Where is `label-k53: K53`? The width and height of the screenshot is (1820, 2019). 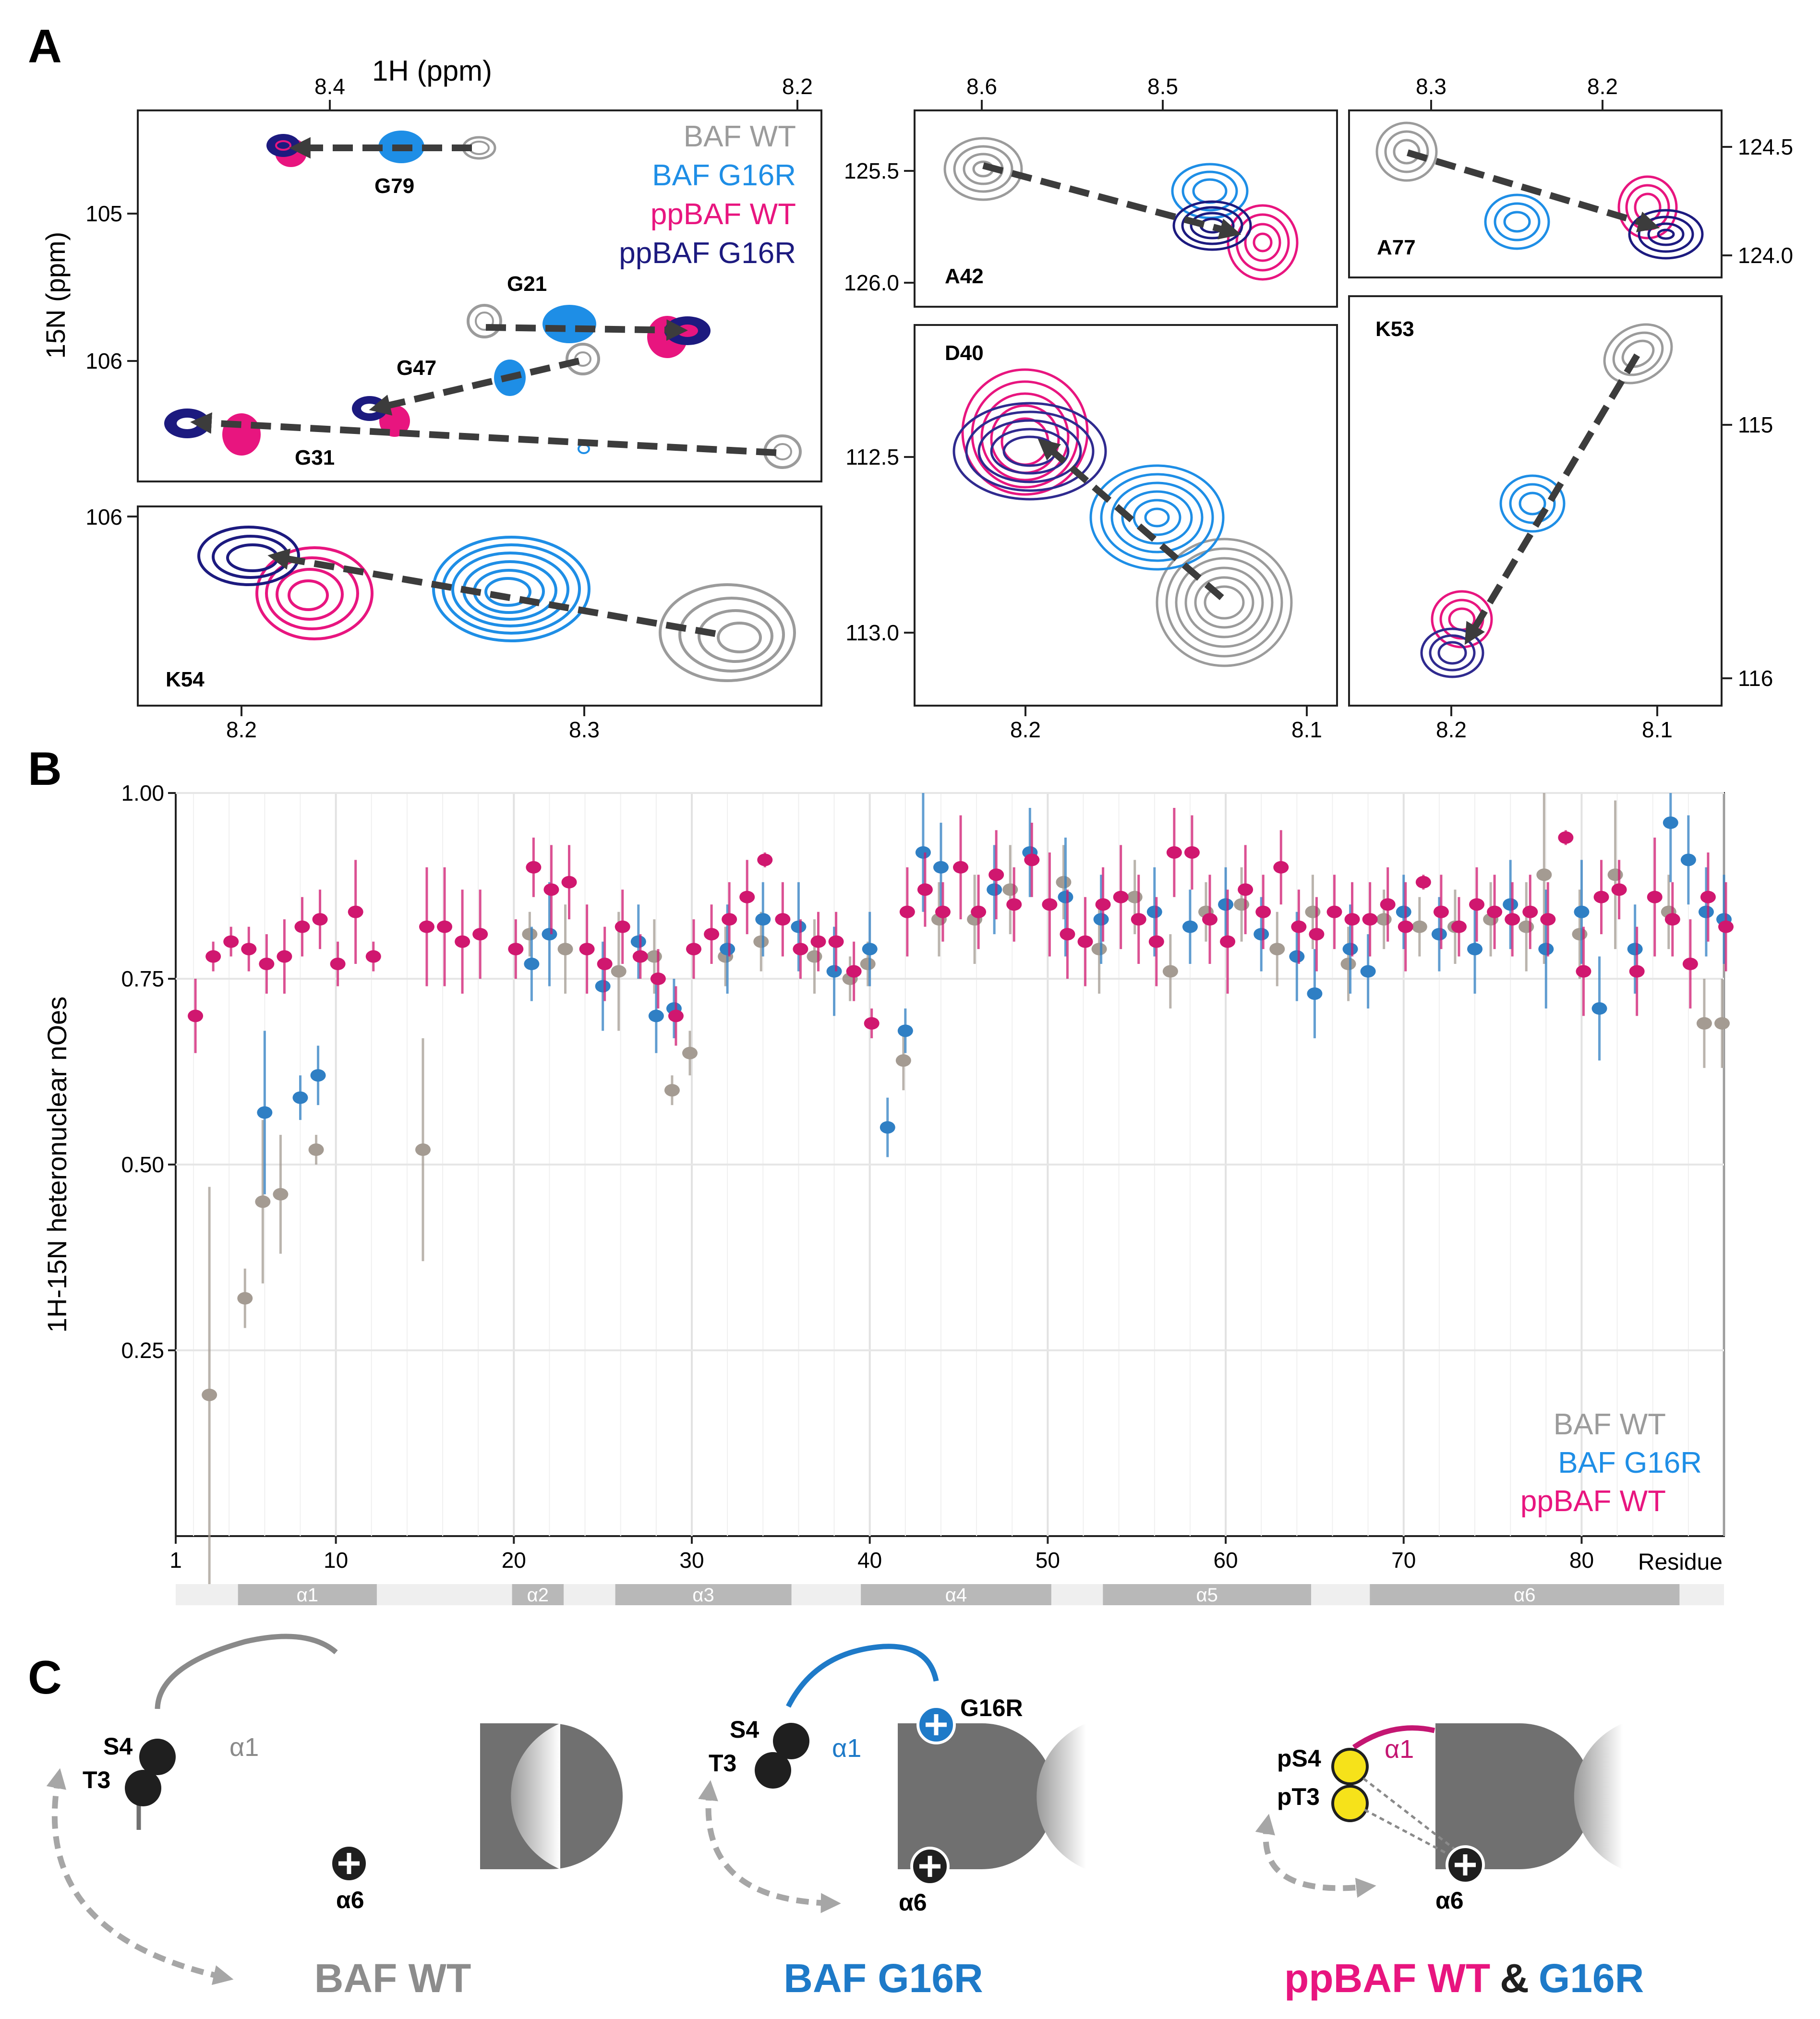 label-k53: K53 is located at coordinates (1394, 329).